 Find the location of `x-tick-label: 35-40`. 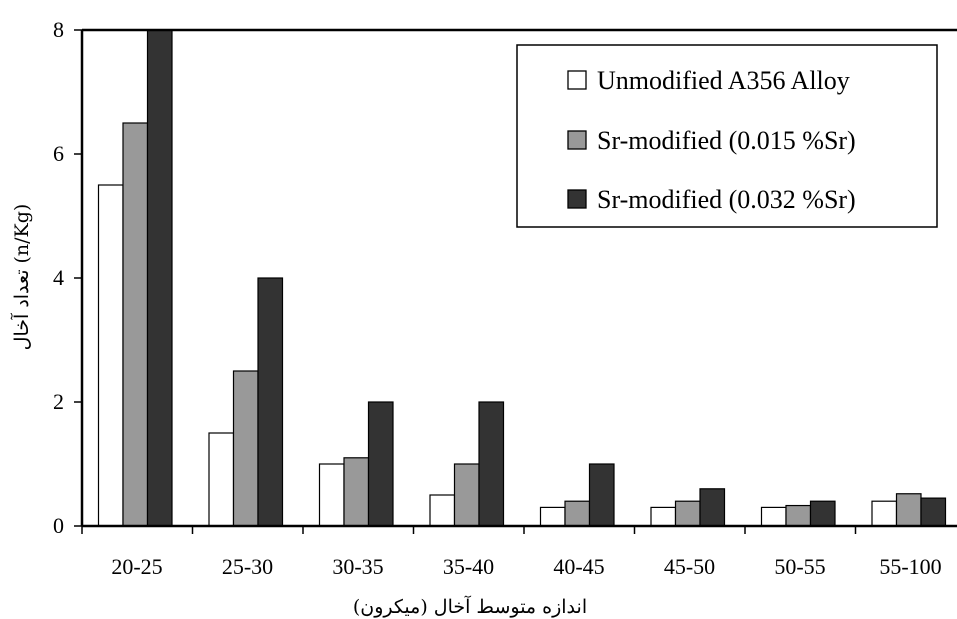

x-tick-label: 35-40 is located at coordinates (468, 566).